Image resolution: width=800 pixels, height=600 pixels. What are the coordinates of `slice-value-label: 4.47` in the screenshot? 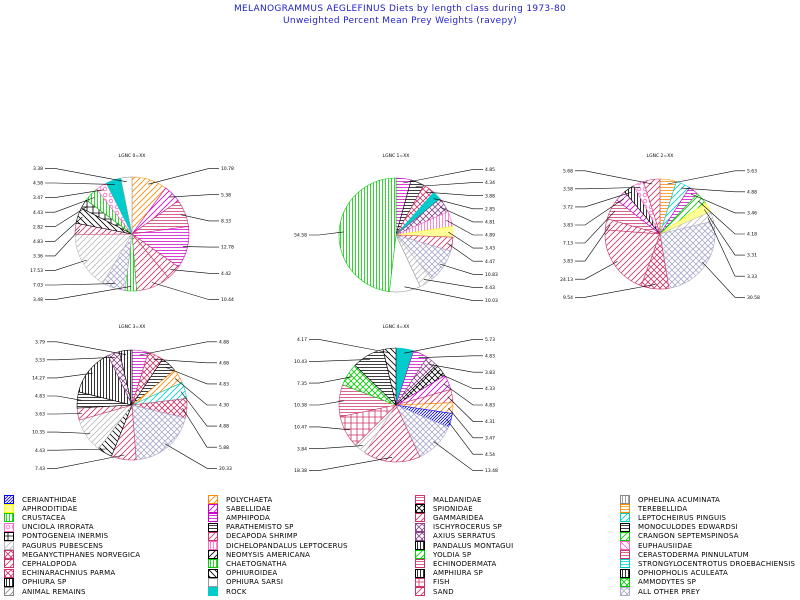 It's located at (490, 262).